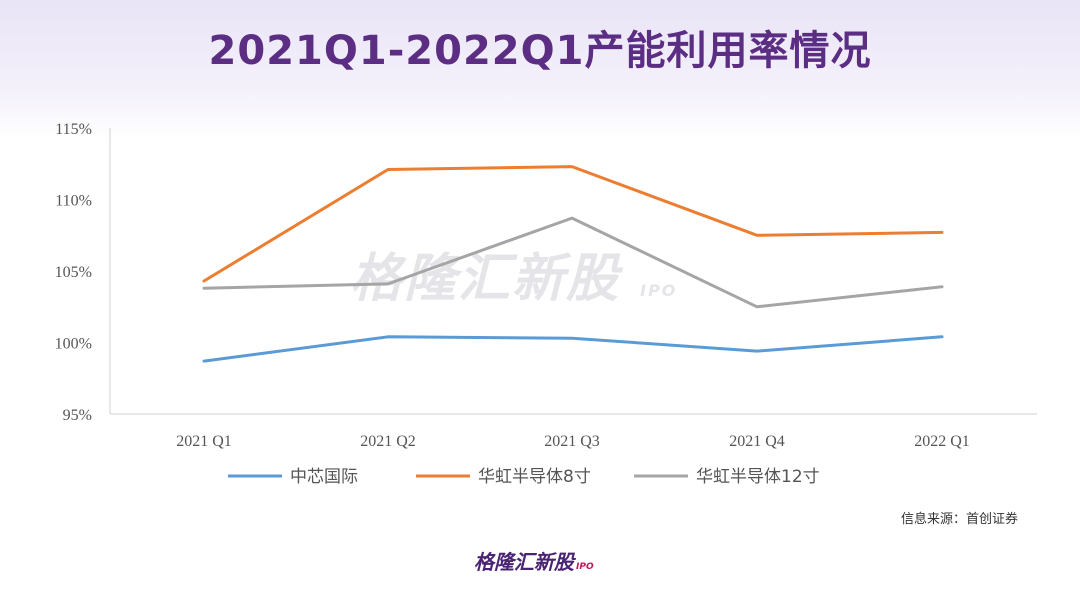 This screenshot has height=603, width=1080. I want to click on source-note: 信息来源：首创证券, so click(959, 519).